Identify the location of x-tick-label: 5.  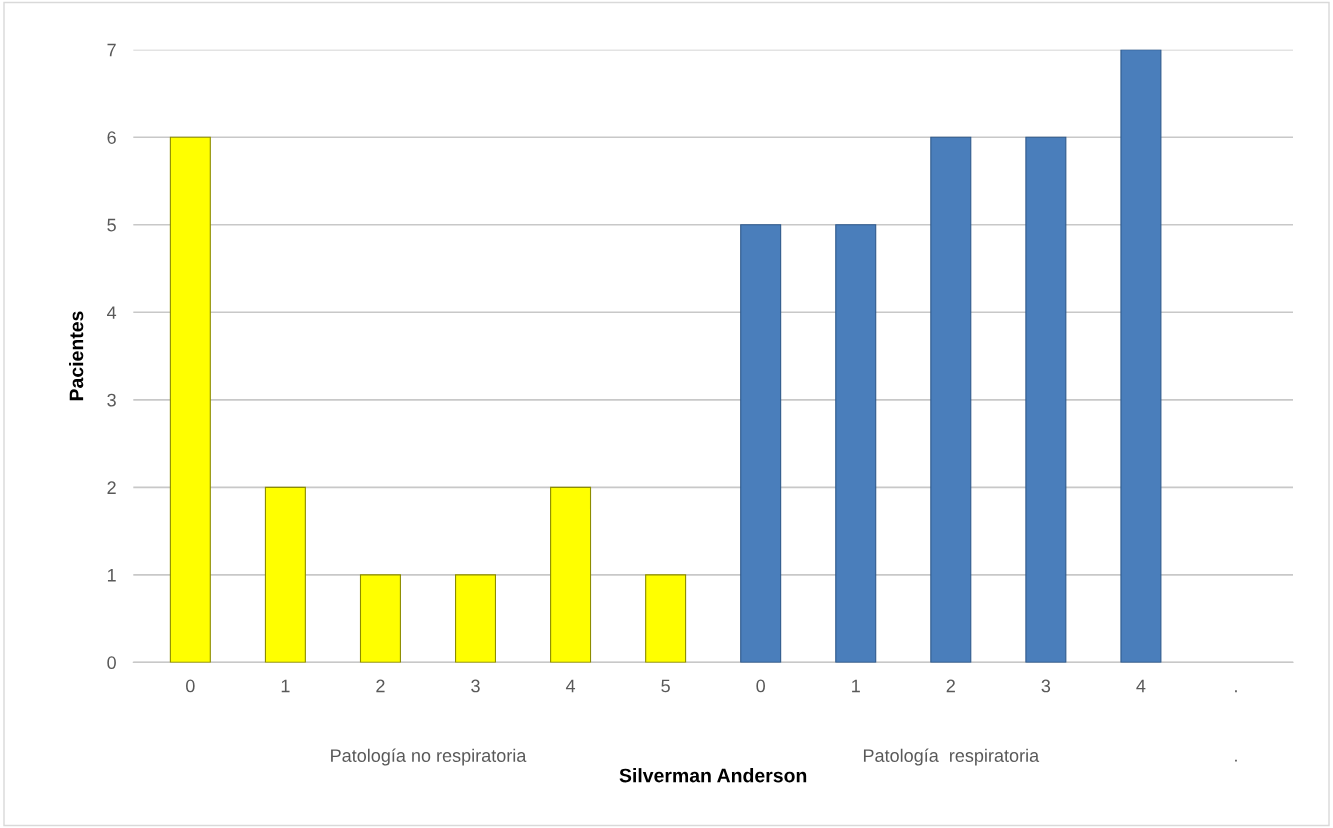
(665, 686).